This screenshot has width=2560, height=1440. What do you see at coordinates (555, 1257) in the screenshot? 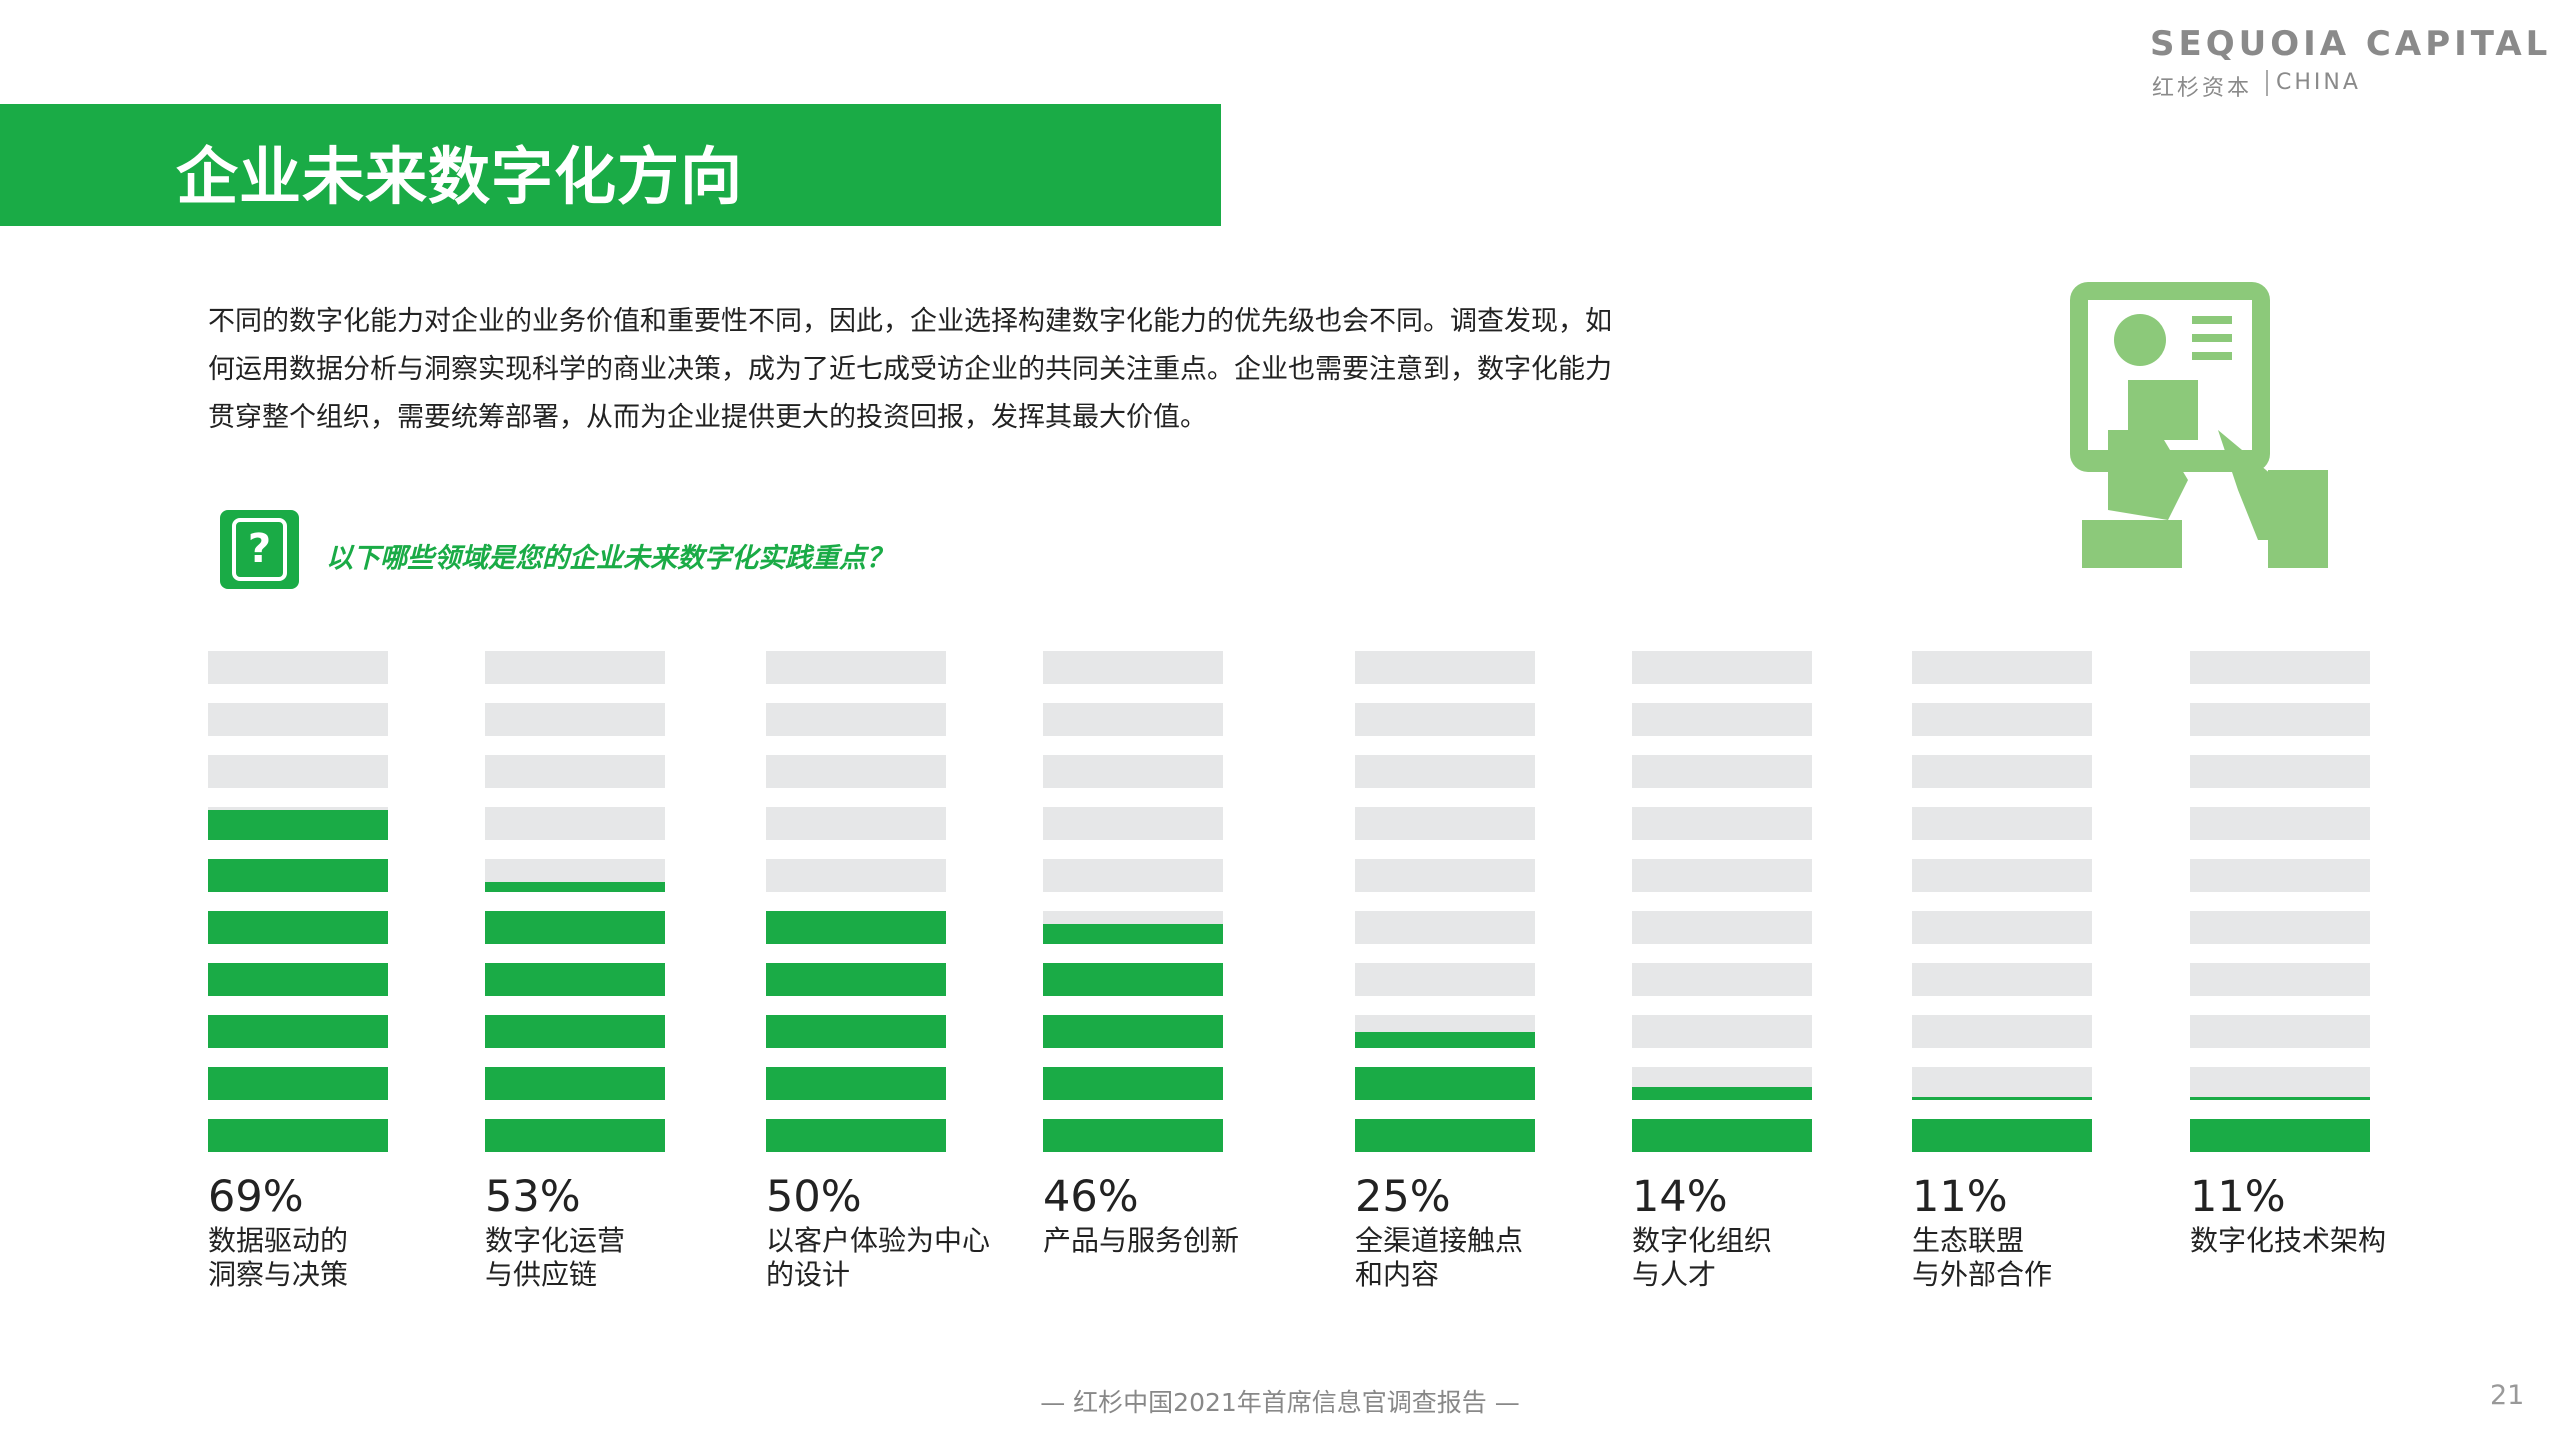
I see `category-label: 数字化运营 与供应链` at bounding box center [555, 1257].